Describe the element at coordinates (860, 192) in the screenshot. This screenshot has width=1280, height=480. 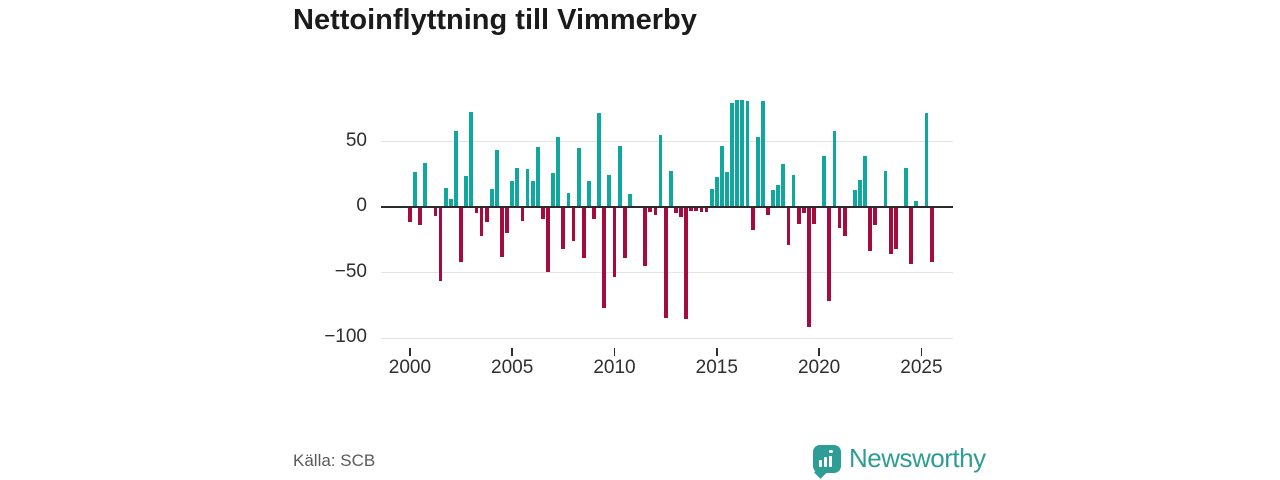
I see `bar-2022-q1` at that location.